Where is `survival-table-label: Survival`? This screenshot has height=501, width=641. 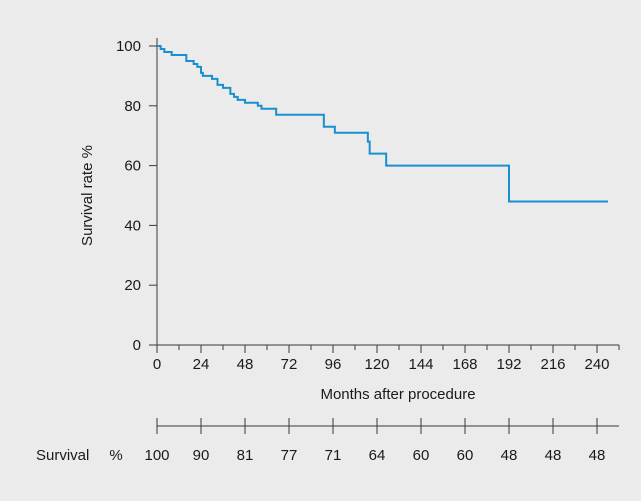
survival-table-label: Survival is located at coordinates (62, 455).